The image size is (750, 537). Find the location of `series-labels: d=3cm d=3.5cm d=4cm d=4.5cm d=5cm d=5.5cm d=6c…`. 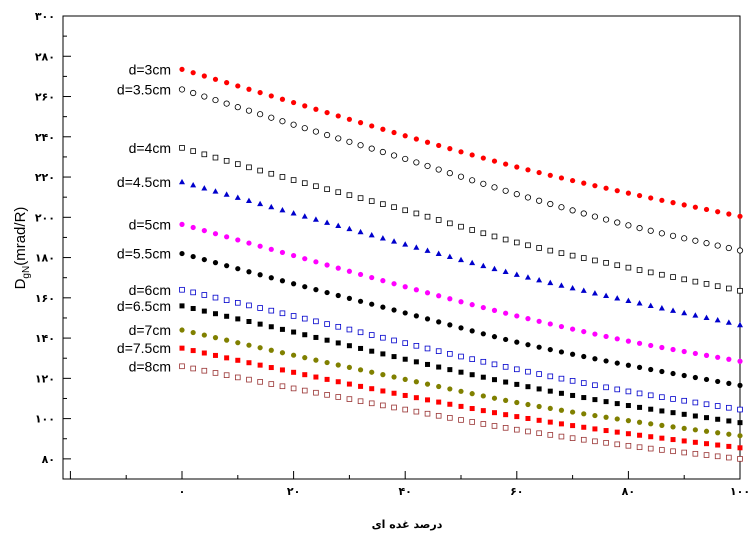

series-labels: d=3cm d=3.5cm d=4cm d=4.5cm d=5cm d=5.5cm d=6c… is located at coordinates (144, 217).